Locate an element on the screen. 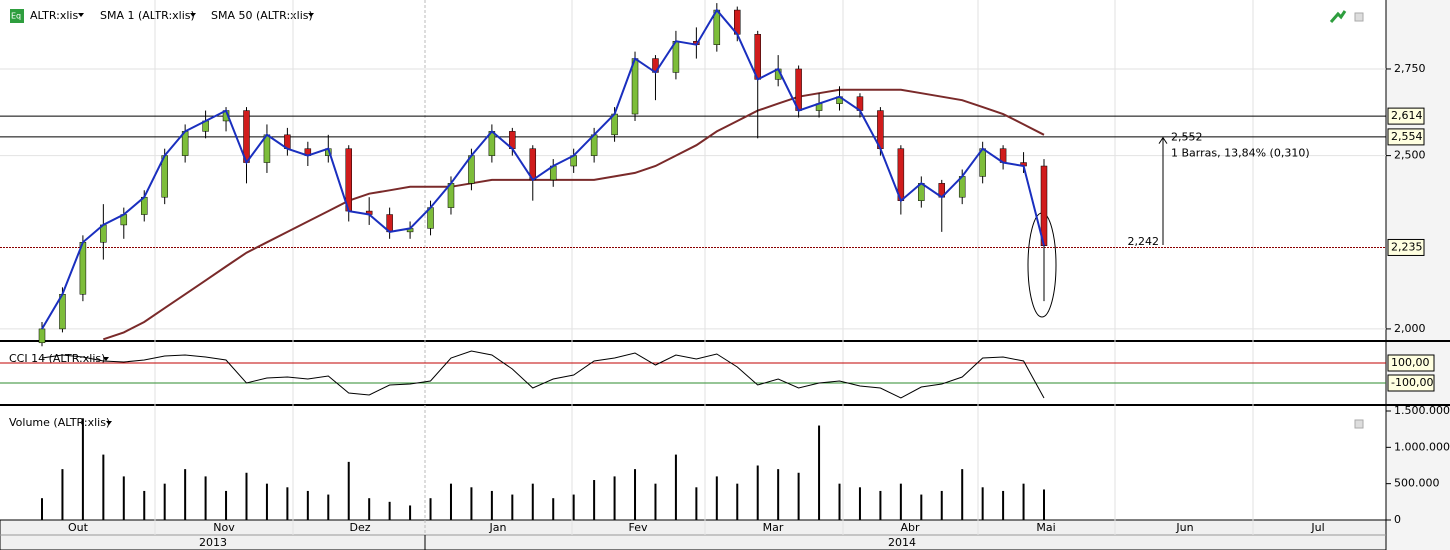 This screenshot has height=550, width=1450. measure-from-label: 2,242 is located at coordinates (1144, 241).